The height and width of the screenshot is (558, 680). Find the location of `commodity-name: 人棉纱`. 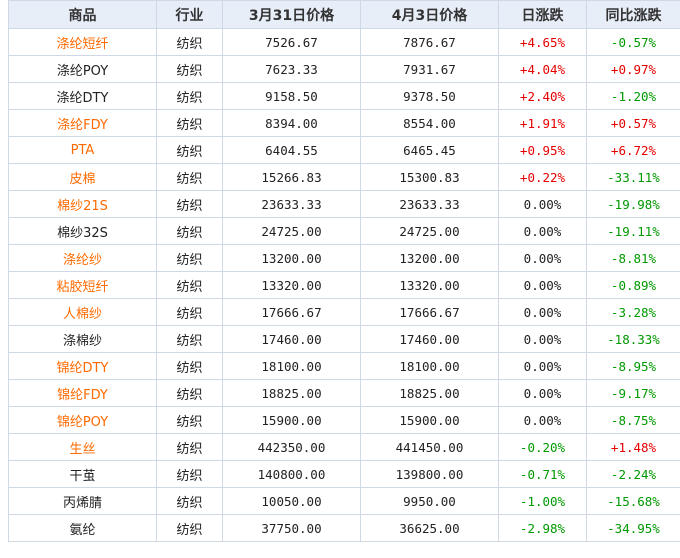

commodity-name: 人棉纱 is located at coordinates (82, 312).